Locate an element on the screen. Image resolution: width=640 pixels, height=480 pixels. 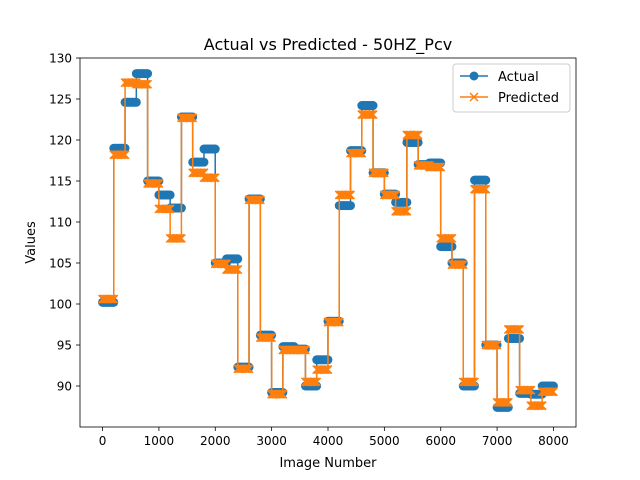
y-tick-label: 120 is located at coordinates (60, 141).